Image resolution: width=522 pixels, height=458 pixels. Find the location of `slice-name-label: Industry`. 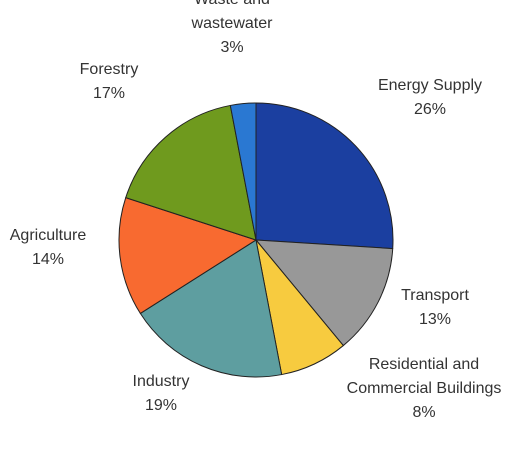

slice-name-label: Industry is located at coordinates (161, 381).